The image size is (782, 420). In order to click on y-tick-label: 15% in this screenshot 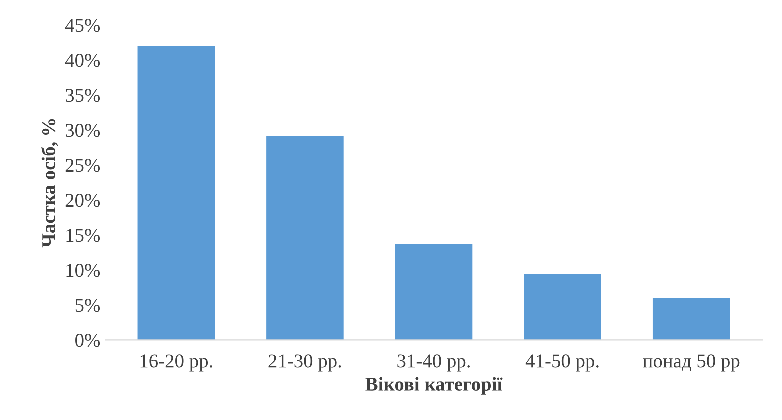, I will do `click(83, 235)`.